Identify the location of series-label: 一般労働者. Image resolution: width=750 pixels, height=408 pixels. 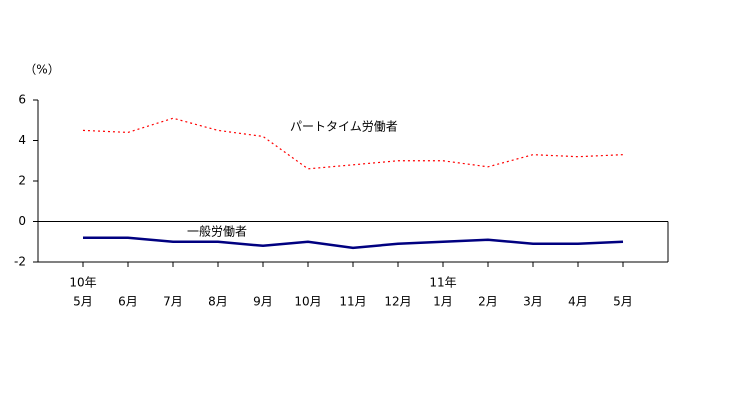
(217, 231).